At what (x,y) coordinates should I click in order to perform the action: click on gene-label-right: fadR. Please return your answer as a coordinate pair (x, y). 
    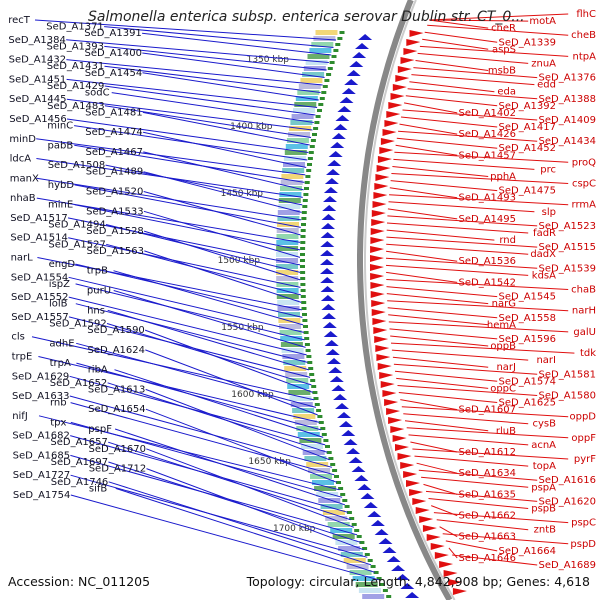
    Looking at the image, I should click on (544, 233).